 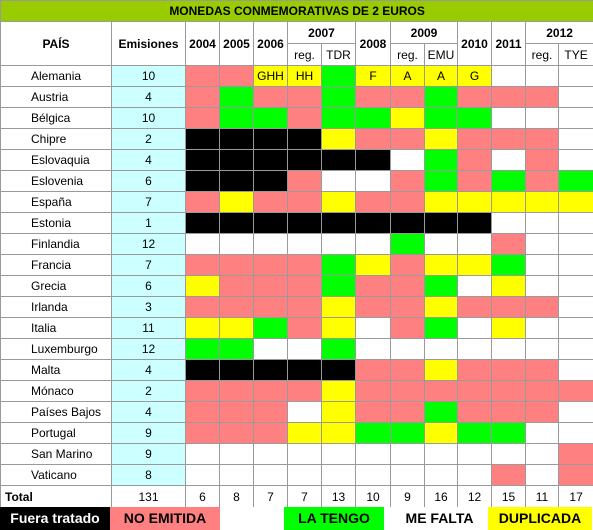 What do you see at coordinates (148, 223) in the screenshot?
I see `emisiones-count: 1` at bounding box center [148, 223].